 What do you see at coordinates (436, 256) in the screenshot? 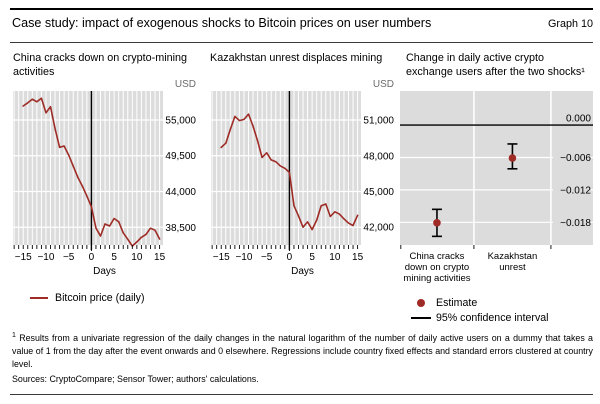
I see `category-label: China cracks` at bounding box center [436, 256].